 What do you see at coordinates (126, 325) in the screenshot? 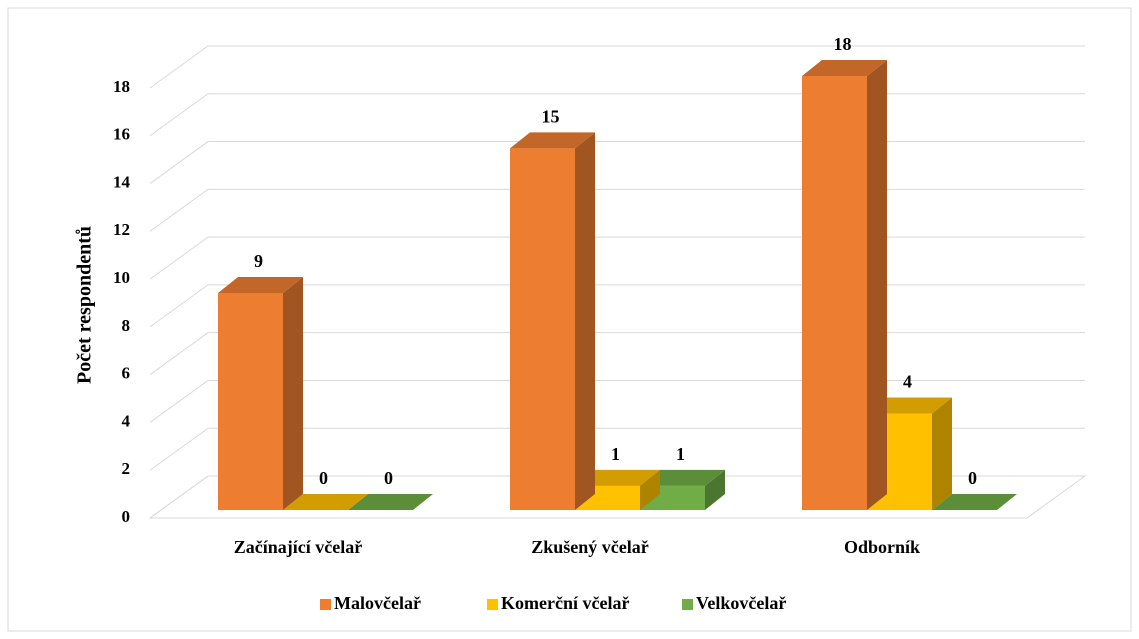
I see `y-tick-label: 8` at bounding box center [126, 325].